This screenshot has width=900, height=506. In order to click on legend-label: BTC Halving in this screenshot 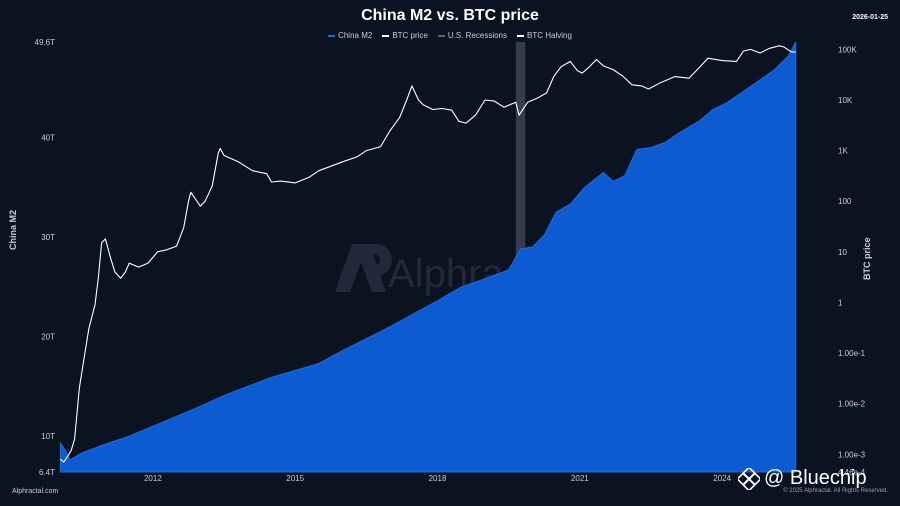, I will do `click(549, 35)`.